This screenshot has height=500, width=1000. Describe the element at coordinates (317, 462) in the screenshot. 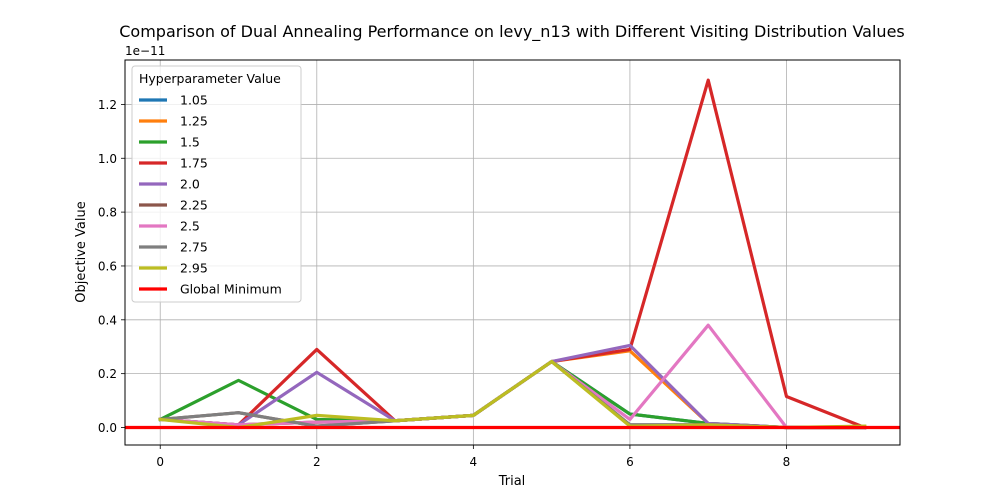

I see `x-tick-label: 2` at that location.